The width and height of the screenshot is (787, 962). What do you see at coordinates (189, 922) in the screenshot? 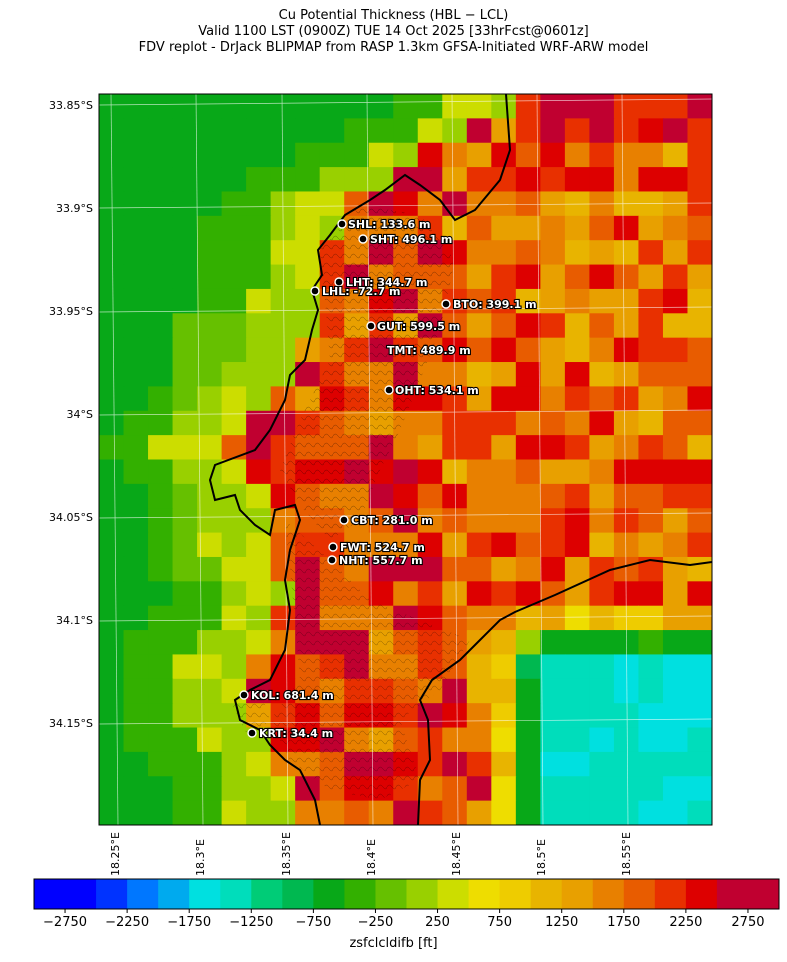
I see `colorbar-tick-label: −1750` at bounding box center [189, 922].